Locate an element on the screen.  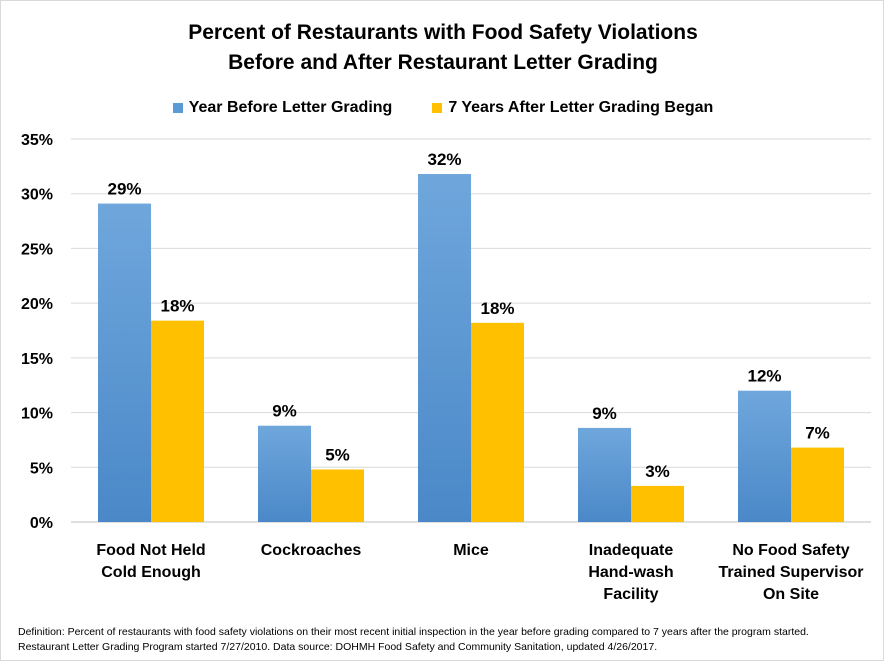
x-tick-label: Inadequate is located at coordinates (631, 550).